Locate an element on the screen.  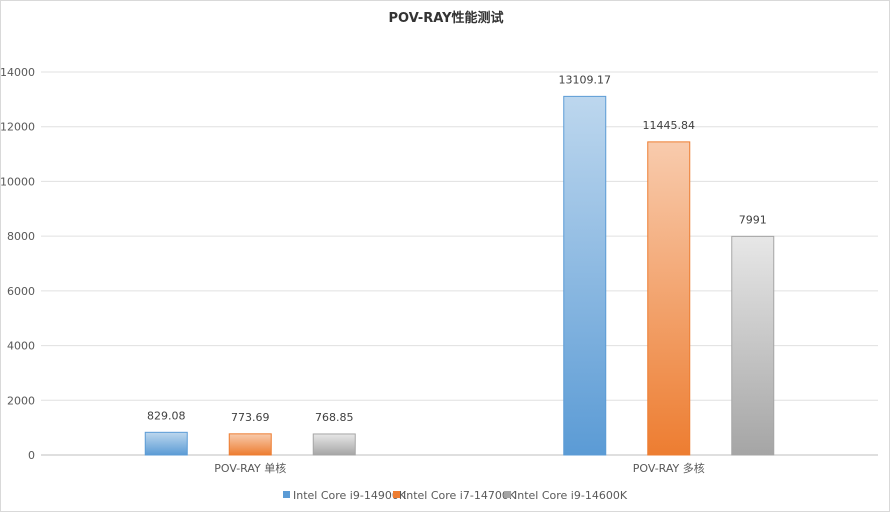
legend-item: Intel Core i7-14700K is located at coordinates (455, 495).